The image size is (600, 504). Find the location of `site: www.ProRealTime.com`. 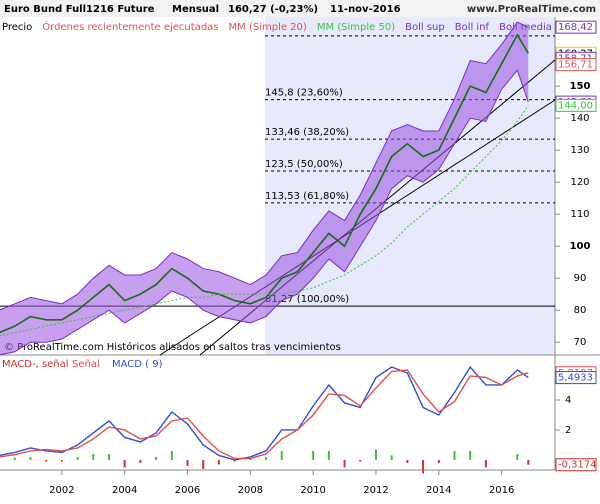

site: www.ProRealTime.com is located at coordinates (531, 9).